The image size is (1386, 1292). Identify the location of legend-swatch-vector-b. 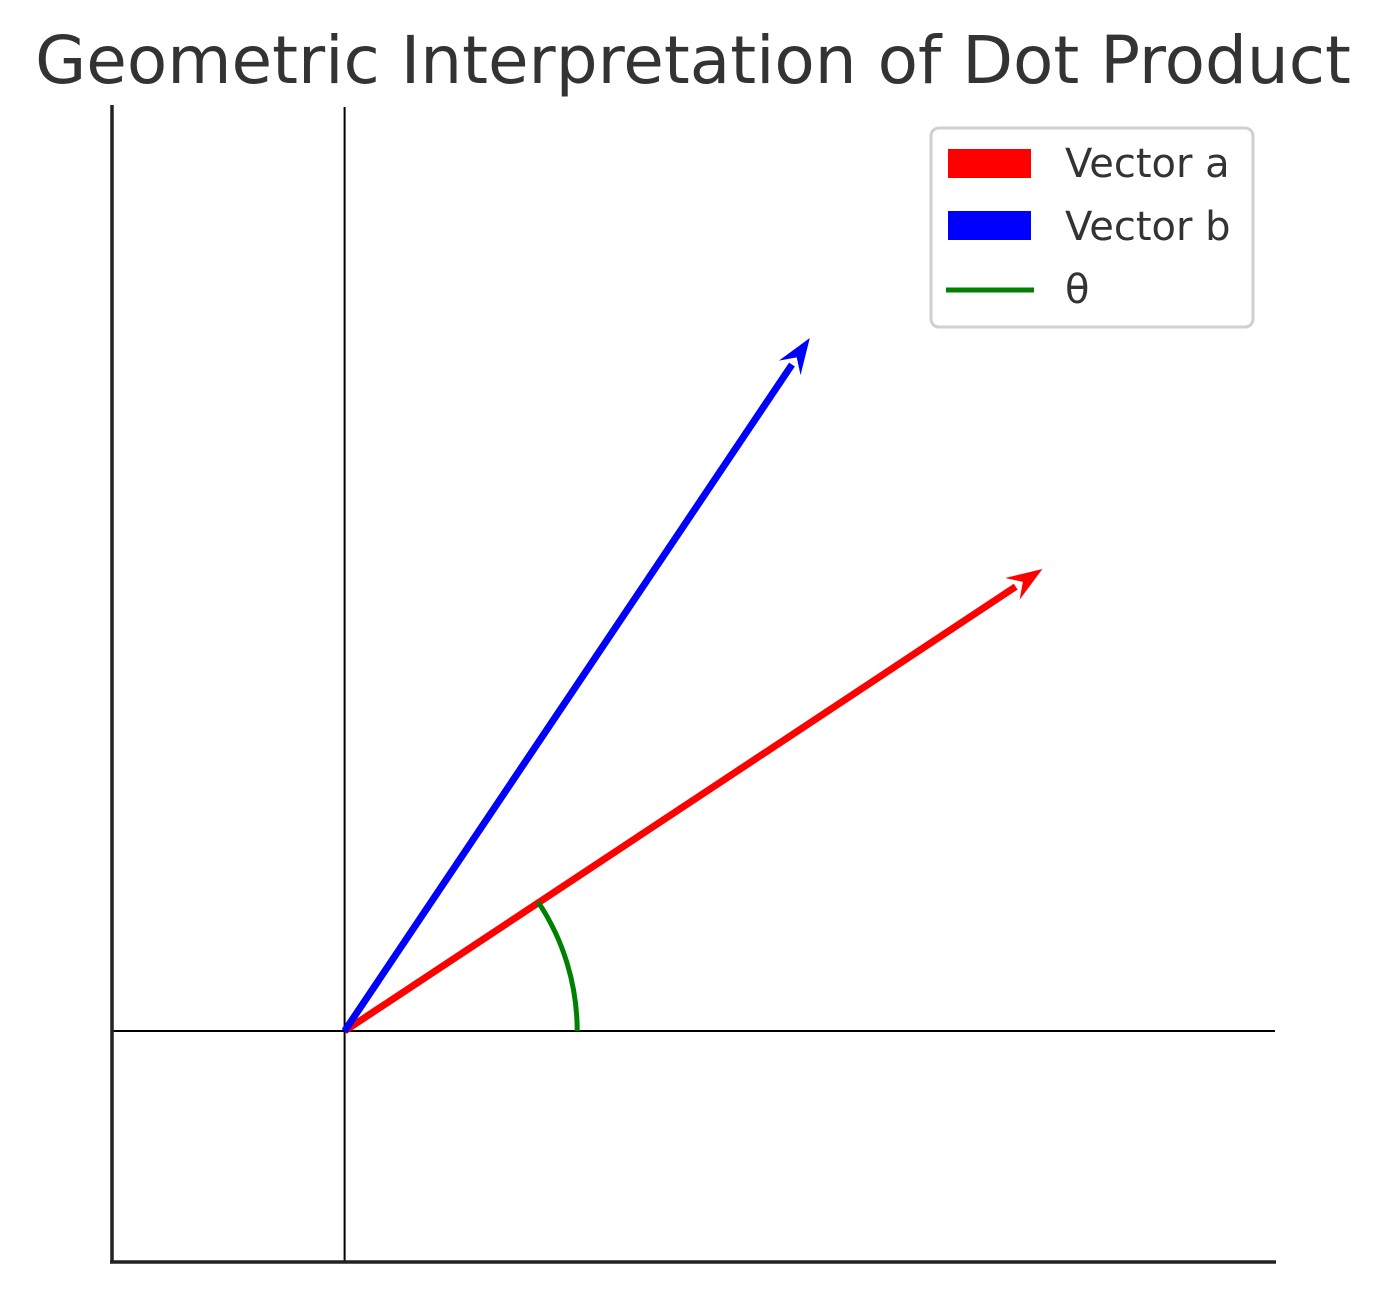
(989, 225).